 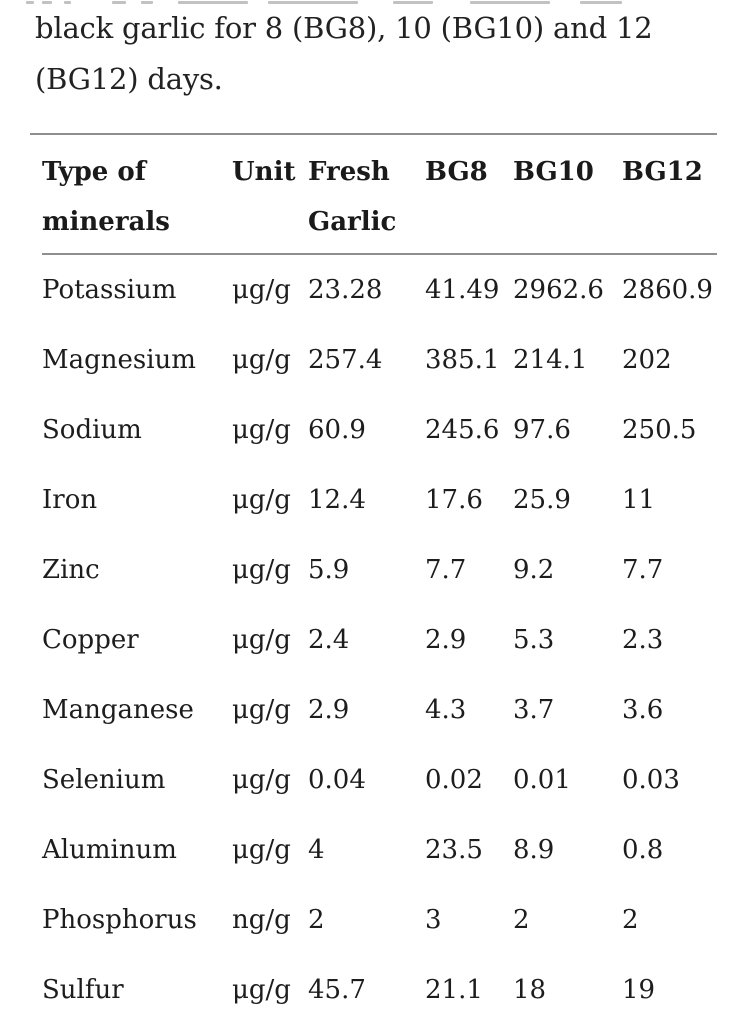 What do you see at coordinates (651, 780) in the screenshot?
I see `bg12-value: 0.03` at bounding box center [651, 780].